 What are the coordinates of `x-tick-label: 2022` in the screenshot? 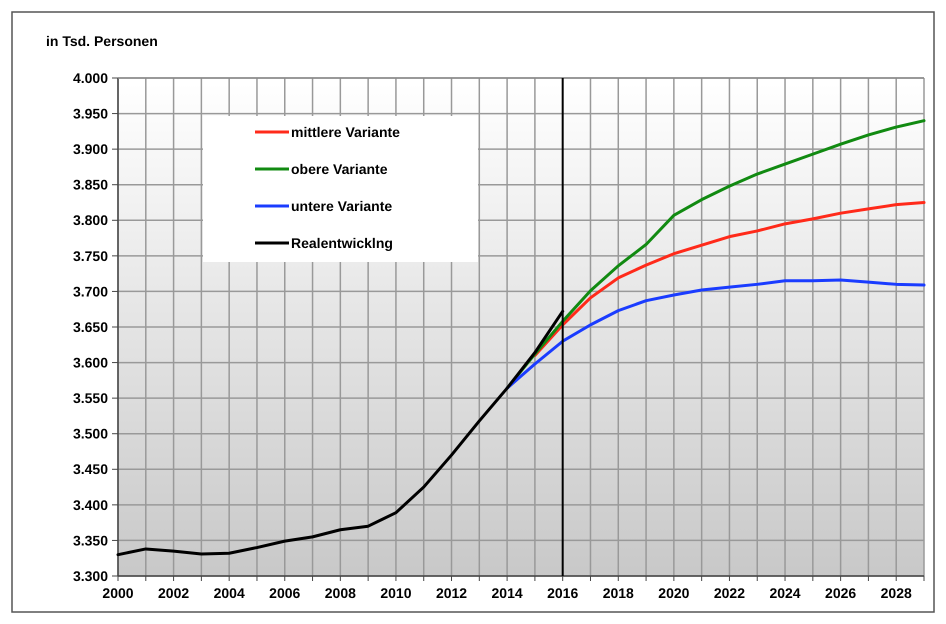 It's located at (730, 593).